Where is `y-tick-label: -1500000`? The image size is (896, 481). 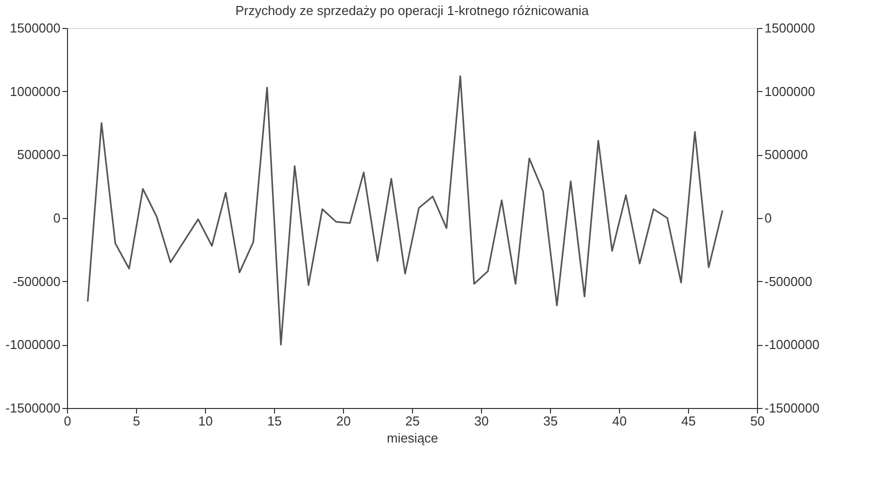 y-tick-label: -1500000 is located at coordinates (33, 408).